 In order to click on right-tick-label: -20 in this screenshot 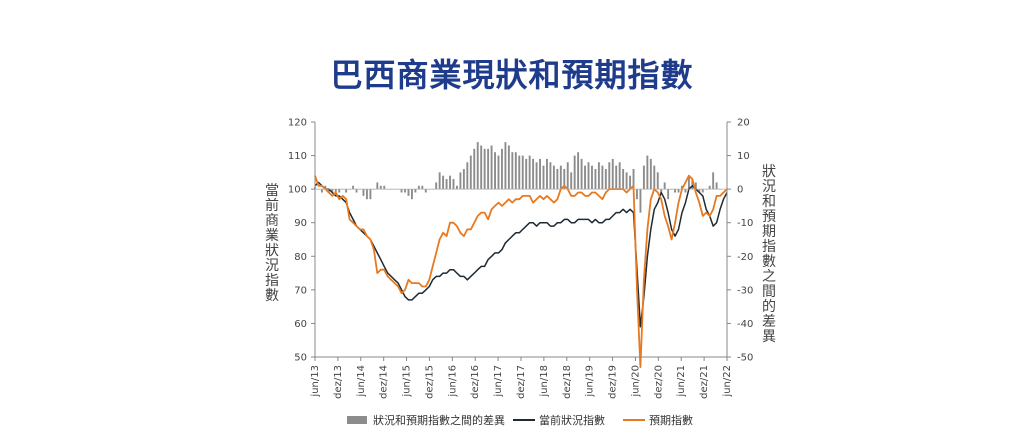, I will do `click(745, 257)`.